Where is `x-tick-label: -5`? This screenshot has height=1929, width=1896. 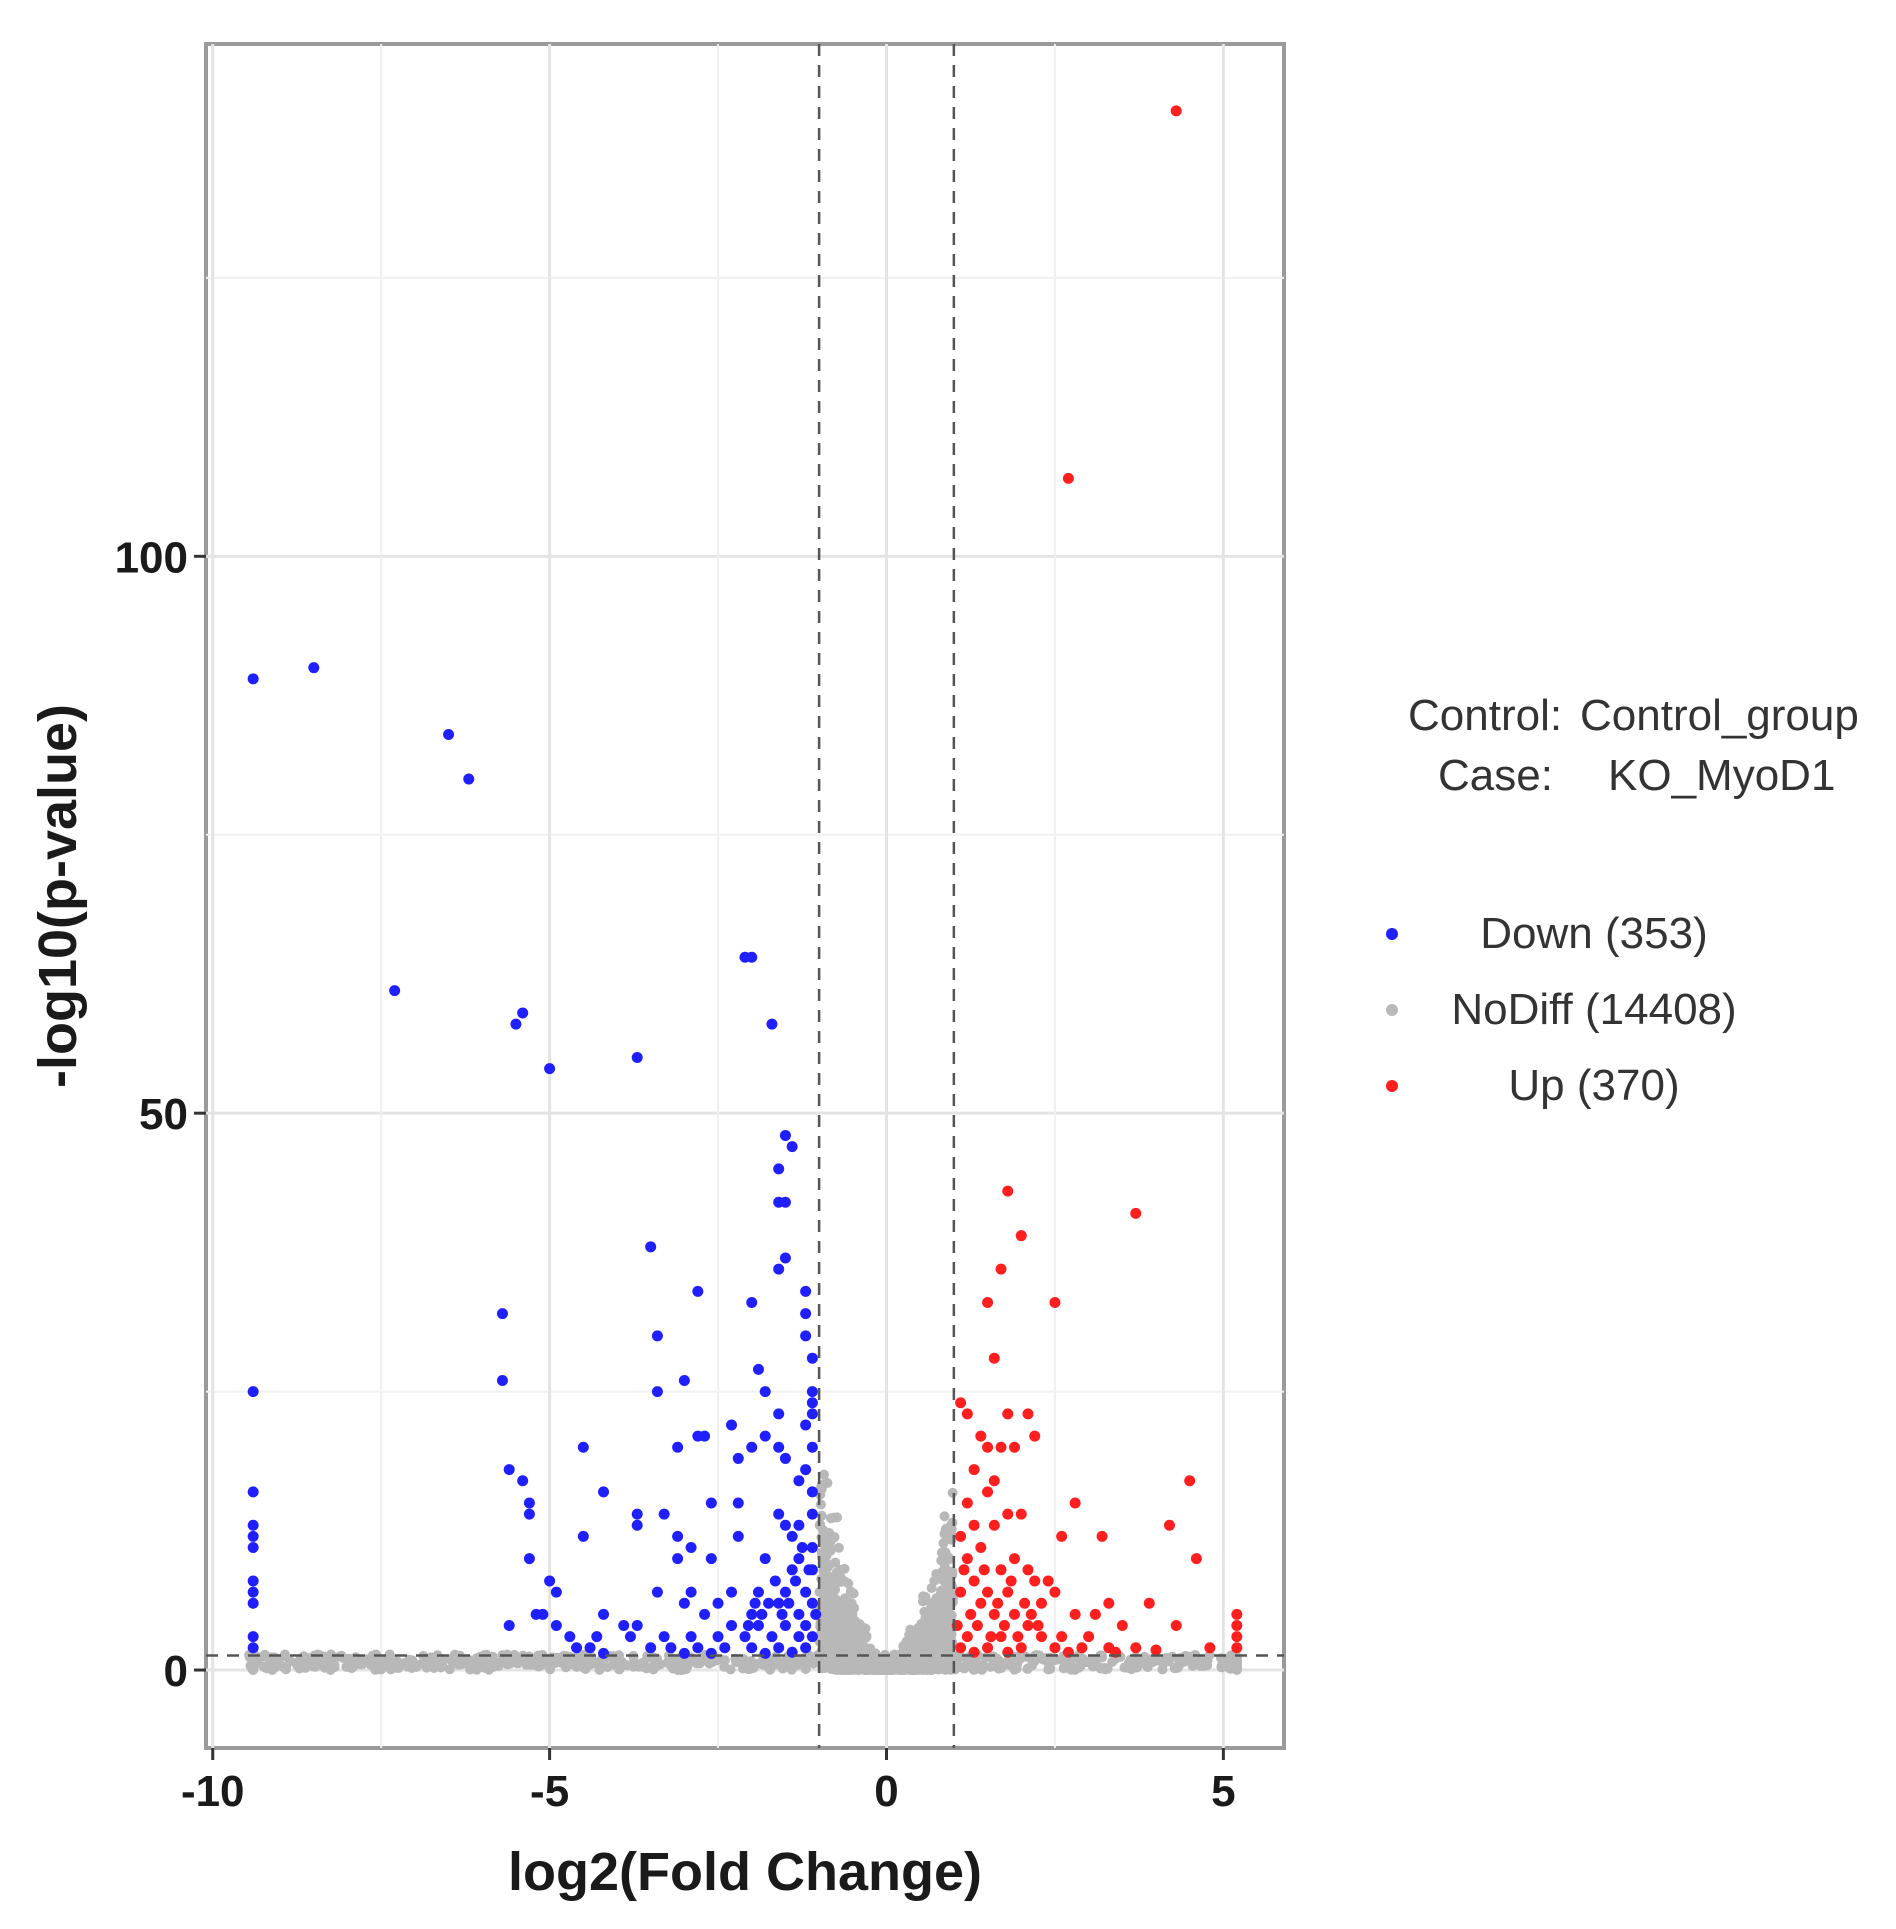 x-tick-label: -5 is located at coordinates (549, 1791).